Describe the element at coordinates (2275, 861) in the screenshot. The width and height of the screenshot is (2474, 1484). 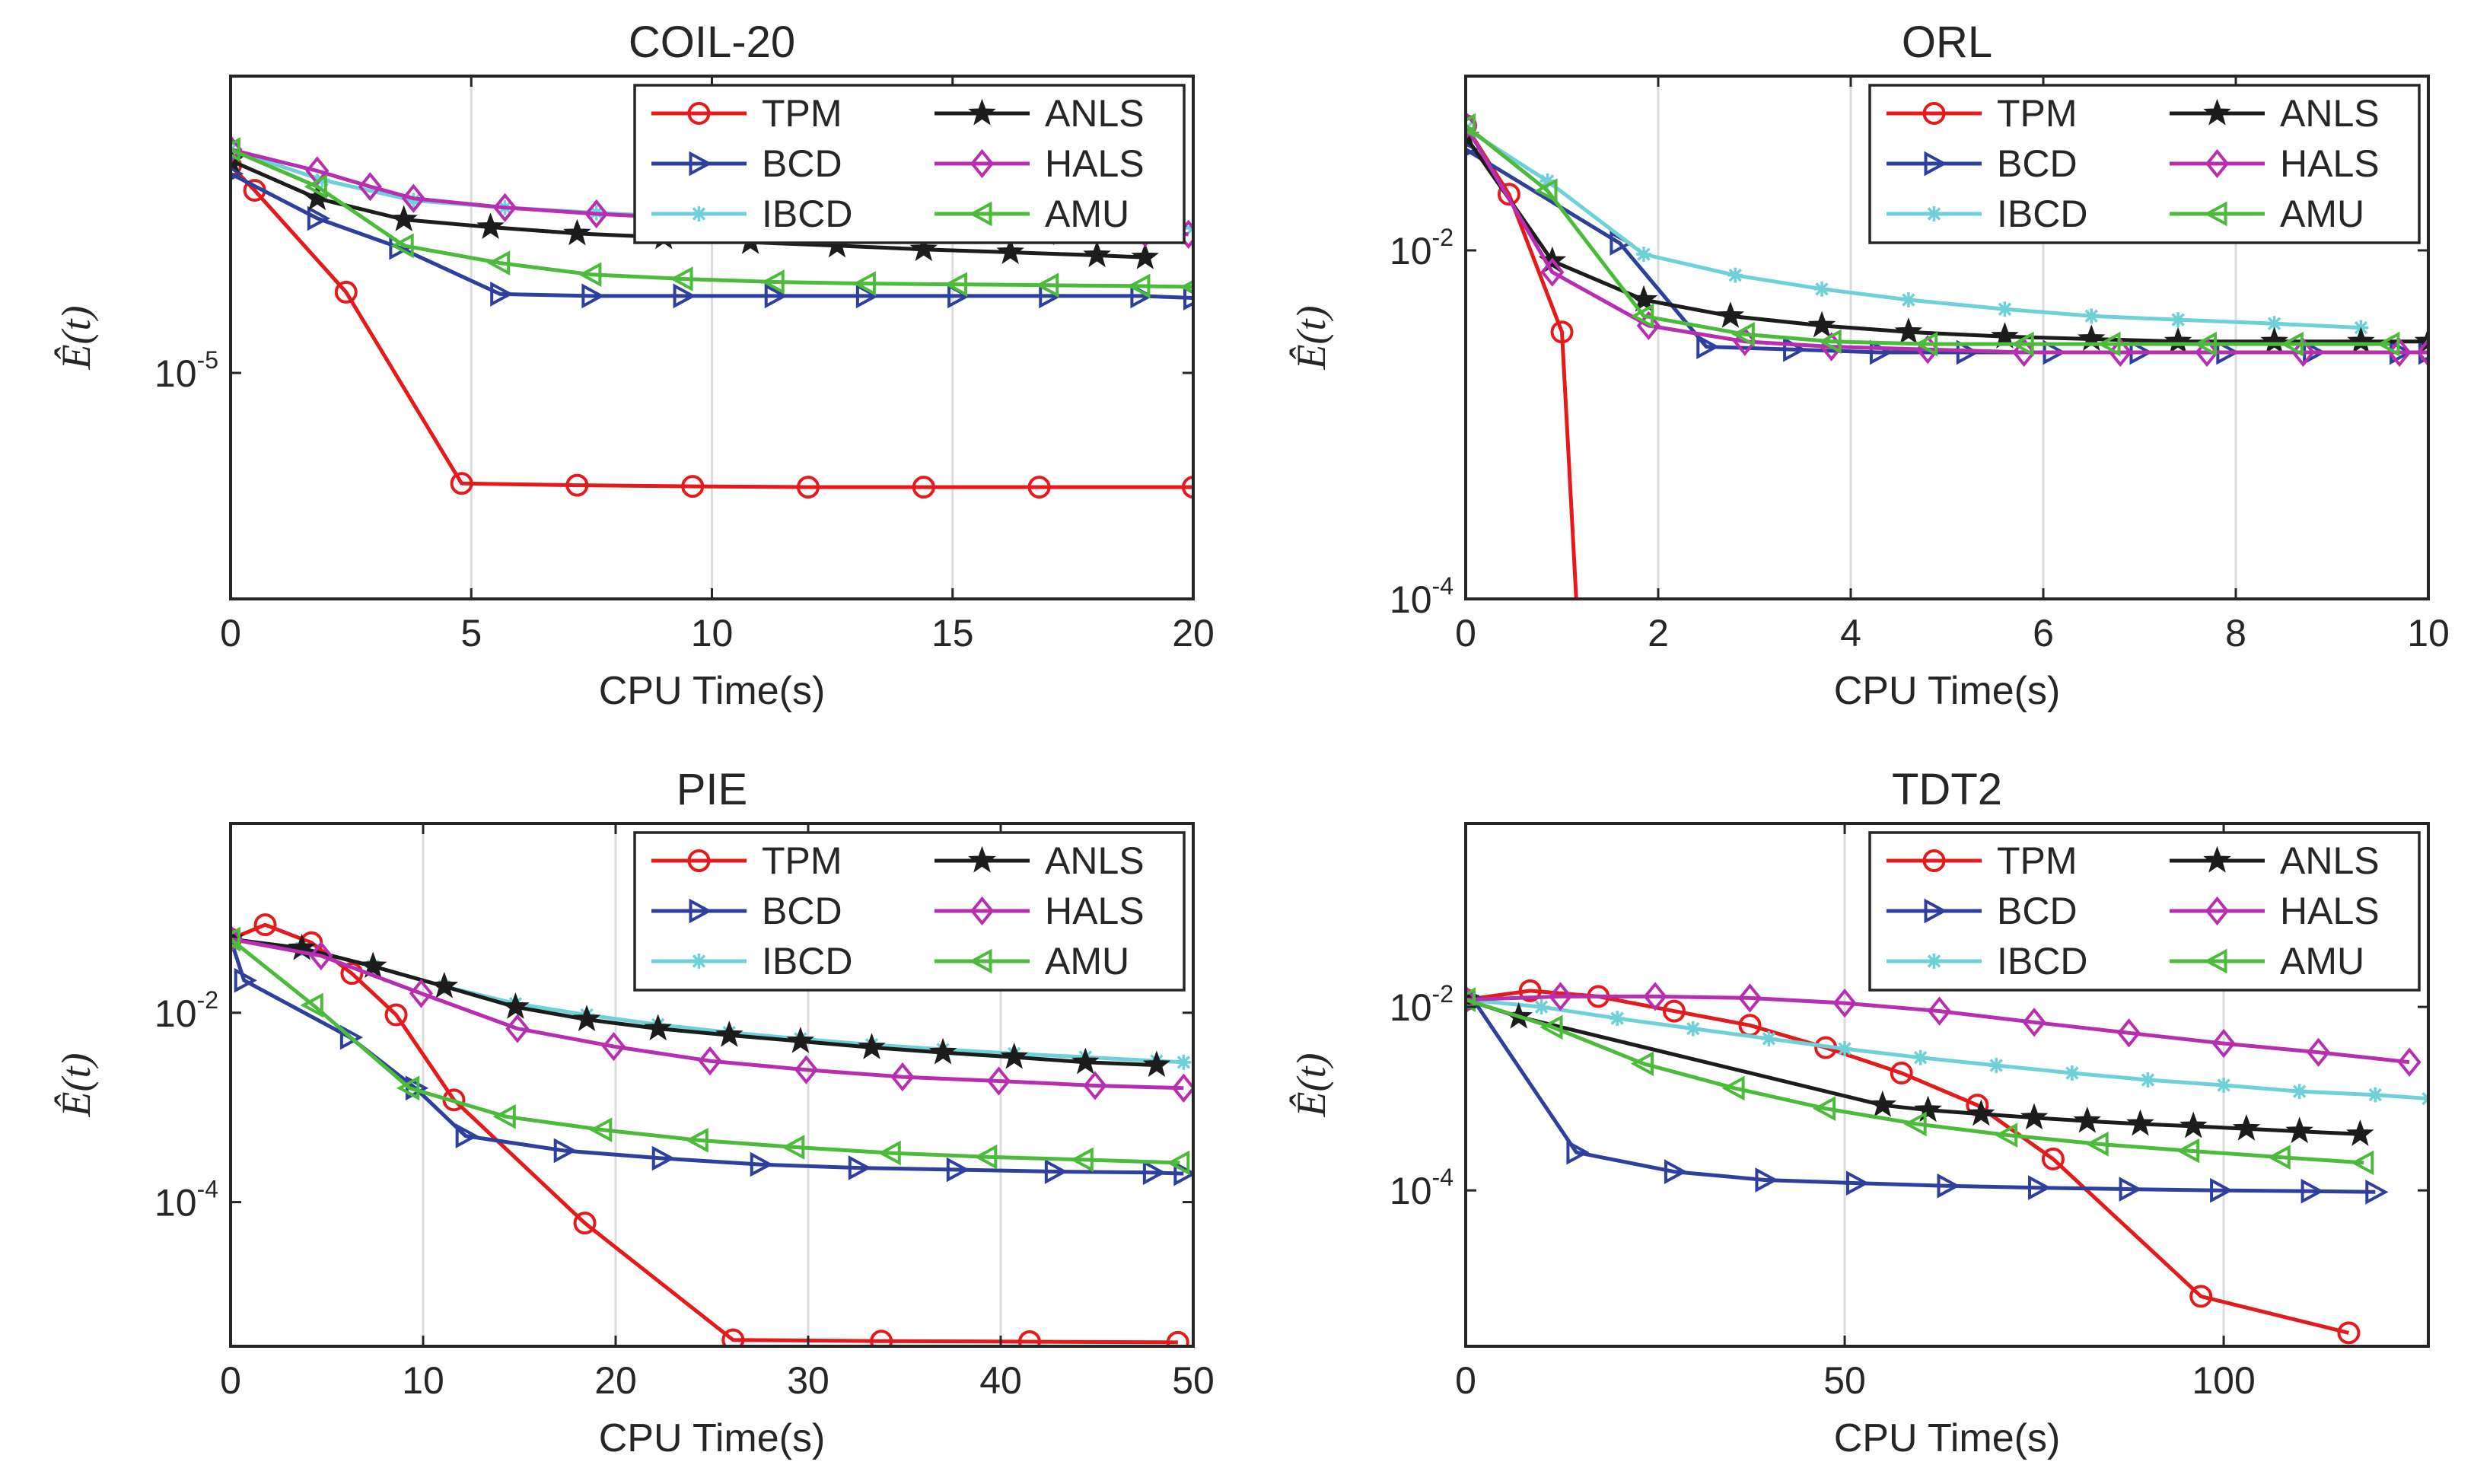
I see `legend-item-anls: ANLS` at that location.